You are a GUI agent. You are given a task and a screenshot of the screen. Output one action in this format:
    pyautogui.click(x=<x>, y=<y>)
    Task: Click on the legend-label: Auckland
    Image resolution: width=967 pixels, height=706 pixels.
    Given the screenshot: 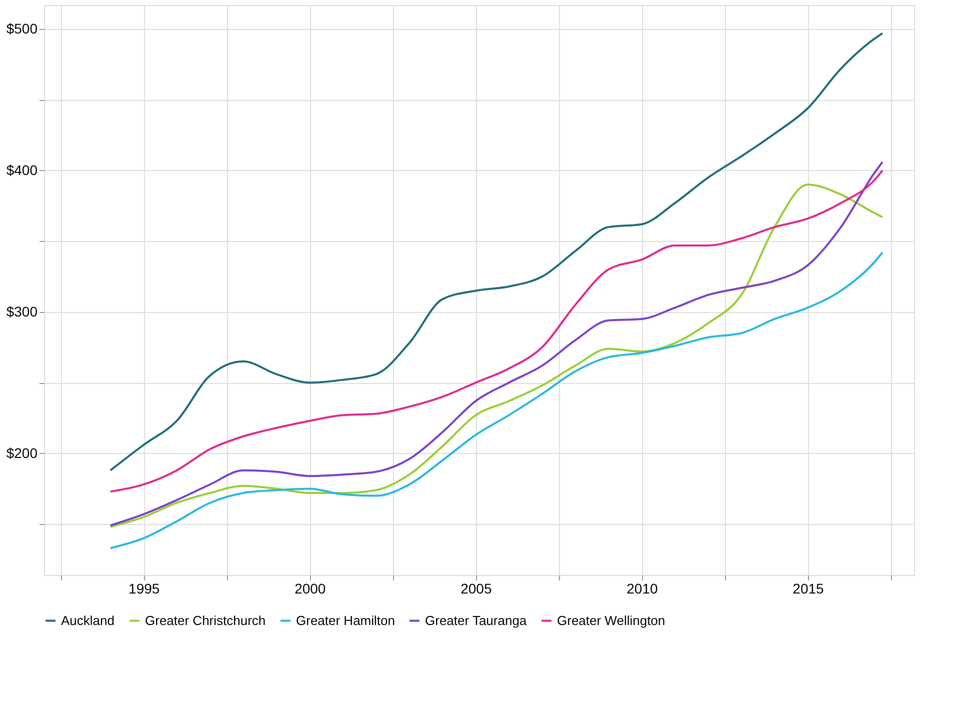 What is the action you would take?
    pyautogui.click(x=87, y=620)
    